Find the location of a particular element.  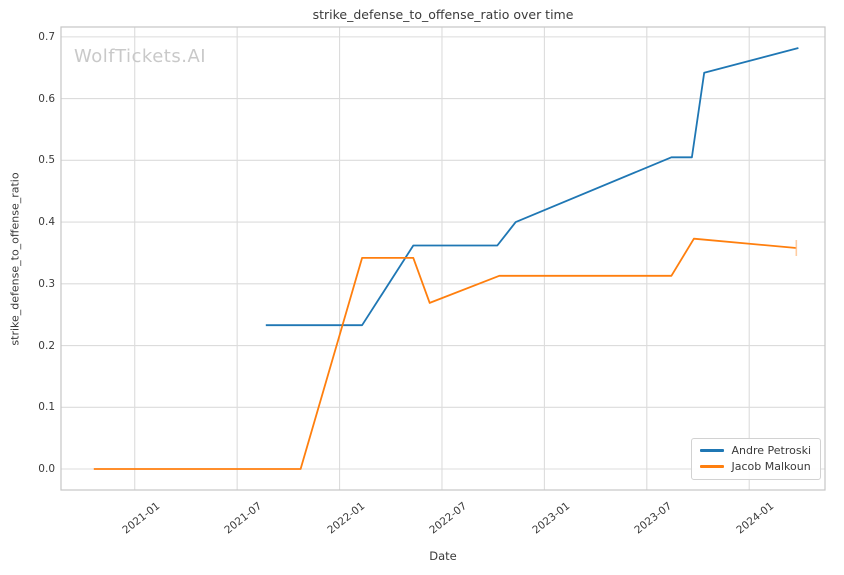

legend-item-jacob-malkoun: Jacob Malkoun is located at coordinates (755, 466).